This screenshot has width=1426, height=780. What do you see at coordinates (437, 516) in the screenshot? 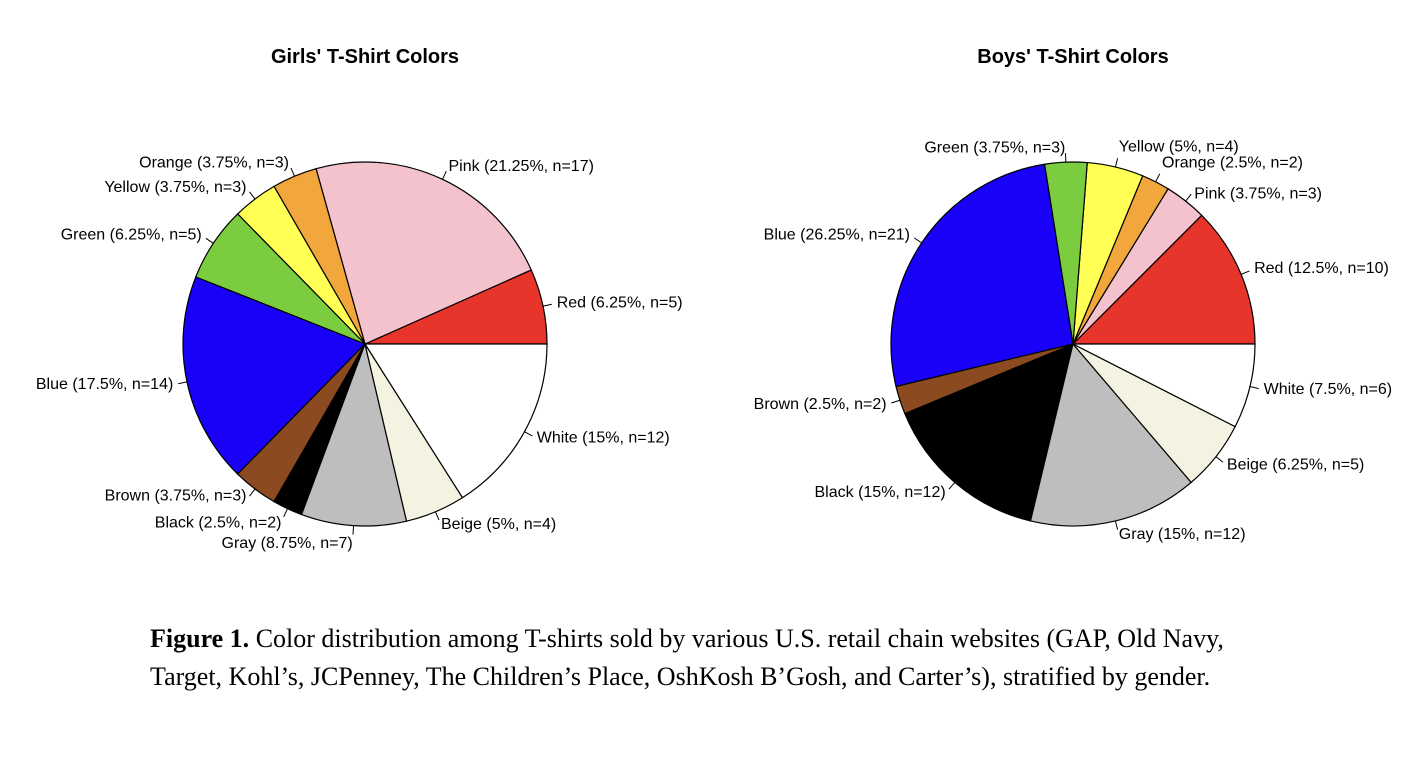
I see `girls-label-tick-beige` at bounding box center [437, 516].